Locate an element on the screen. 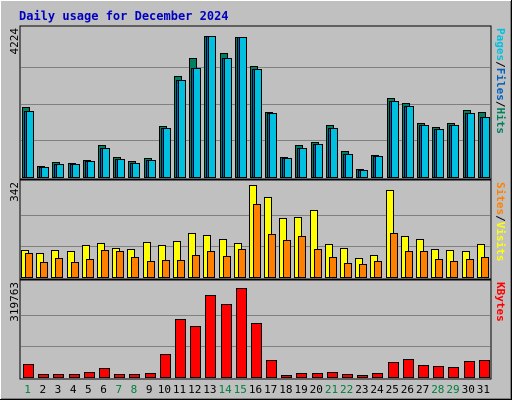 The image size is (512, 400). chart-title: Daily usage for December 2024 is located at coordinates (124, 16).